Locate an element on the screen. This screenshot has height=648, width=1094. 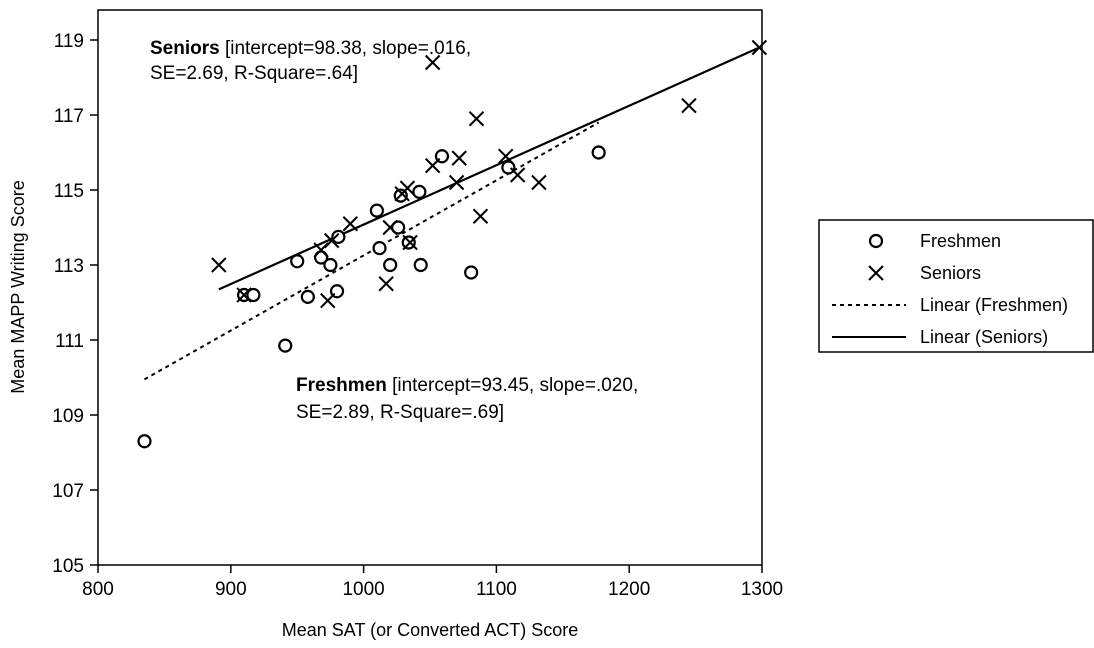
x-tick-label: 1100 is located at coordinates (496, 589).